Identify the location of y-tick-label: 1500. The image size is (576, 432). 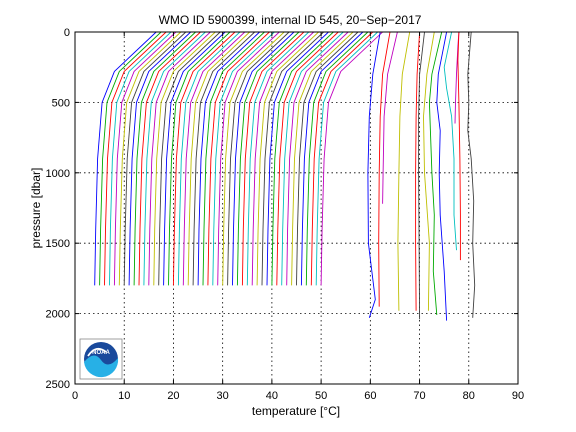
(58, 244).